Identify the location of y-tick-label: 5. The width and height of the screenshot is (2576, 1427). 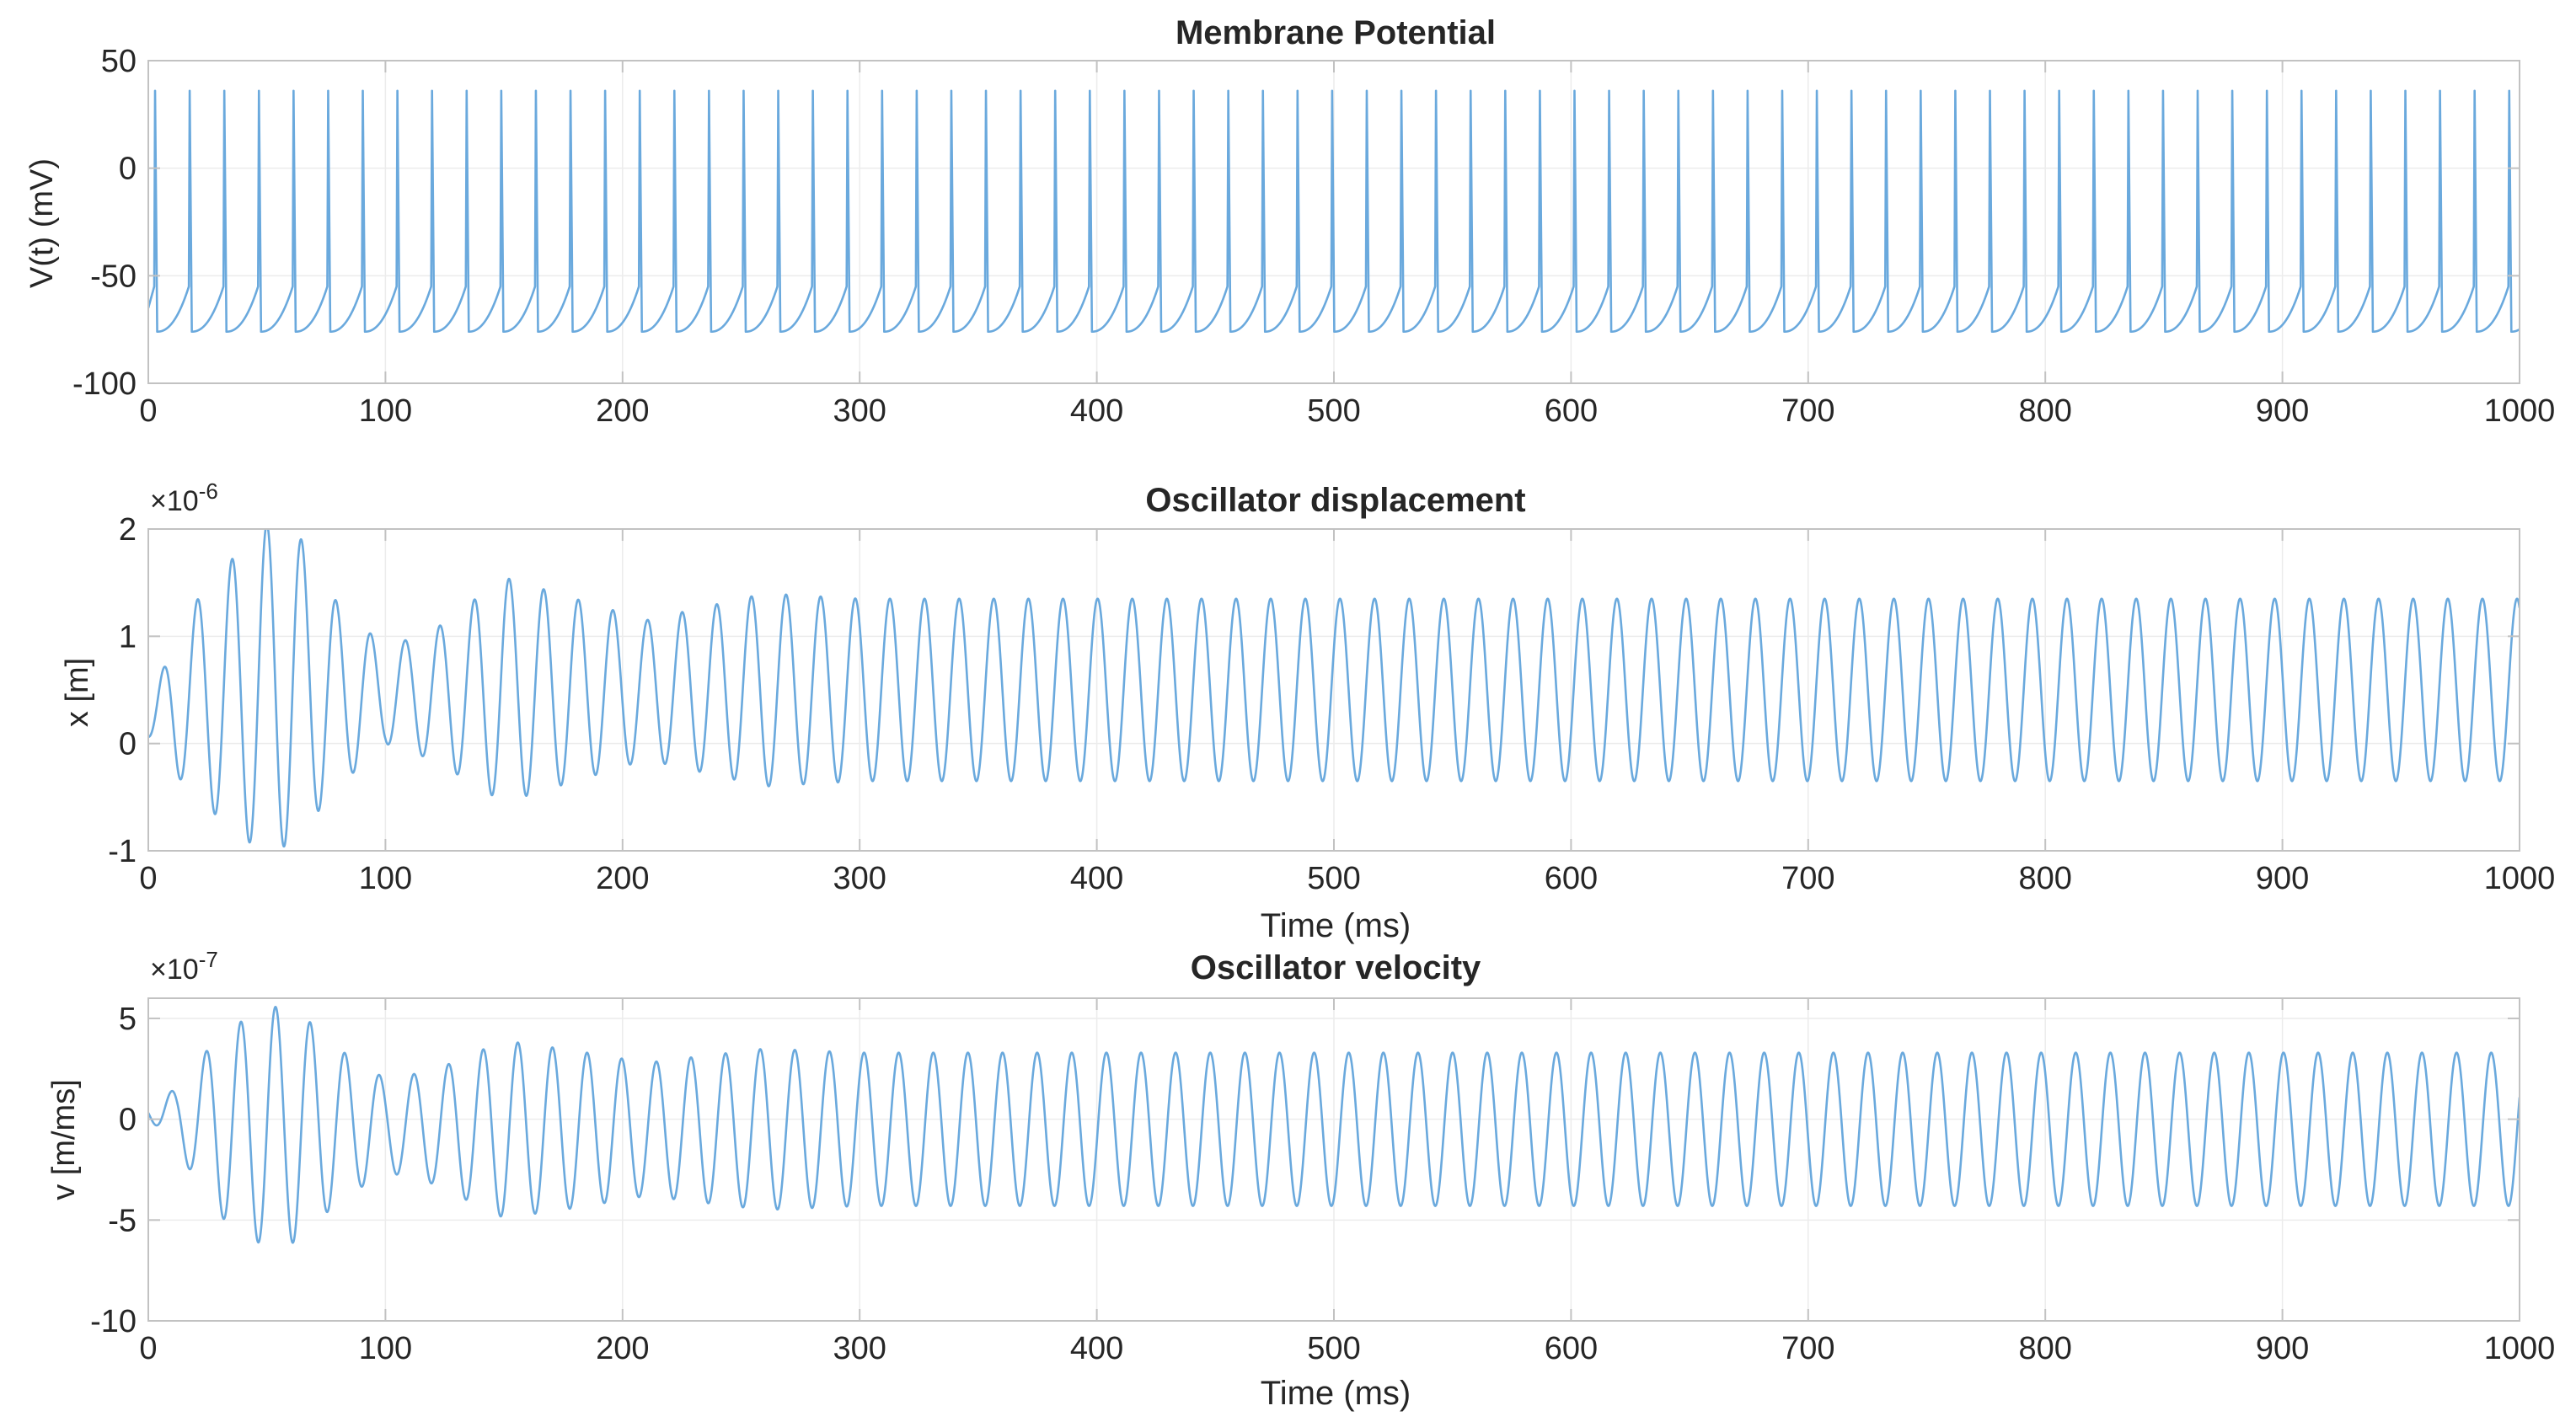
(128, 1020).